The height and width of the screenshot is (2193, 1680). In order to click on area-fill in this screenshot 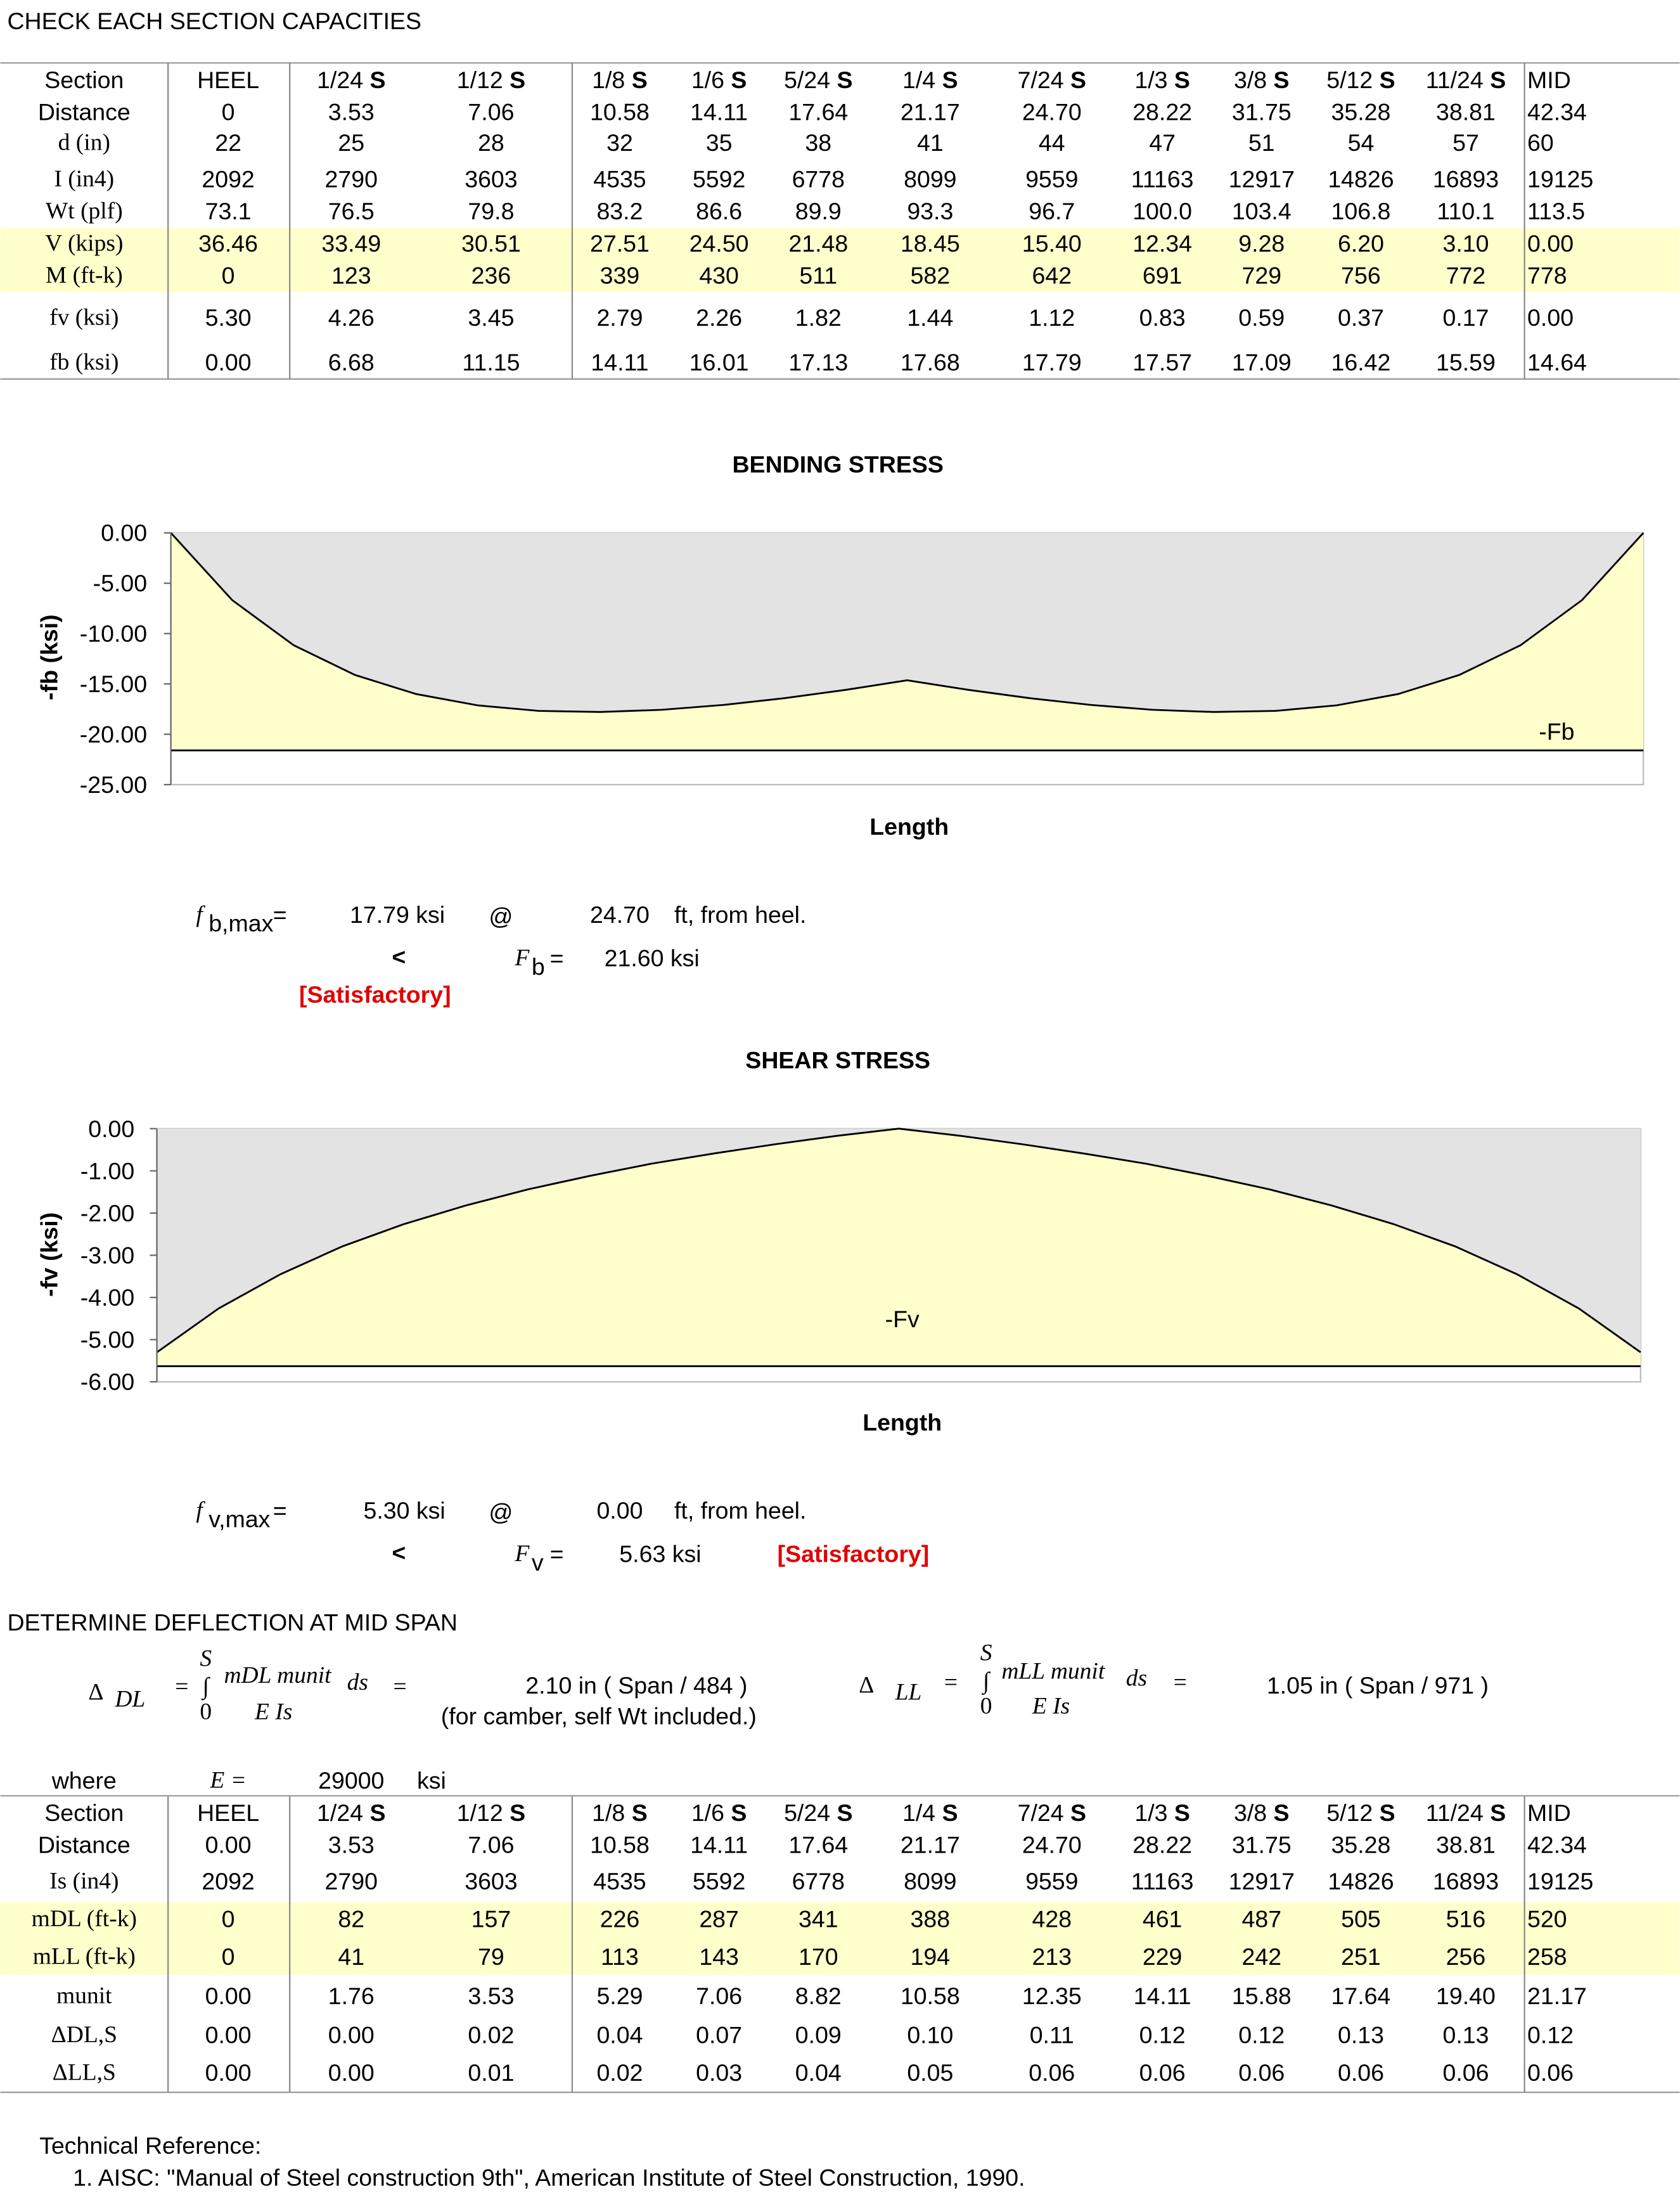, I will do `click(899, 1240)`.